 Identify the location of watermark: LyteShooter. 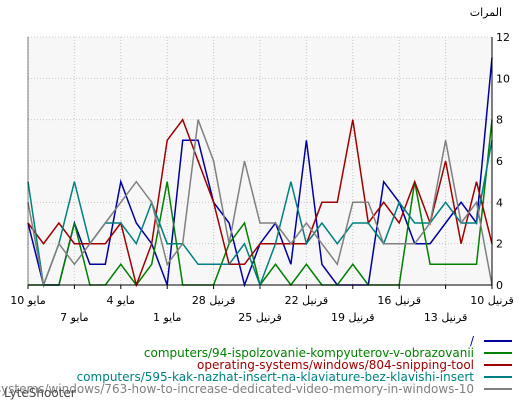
(40, 393).